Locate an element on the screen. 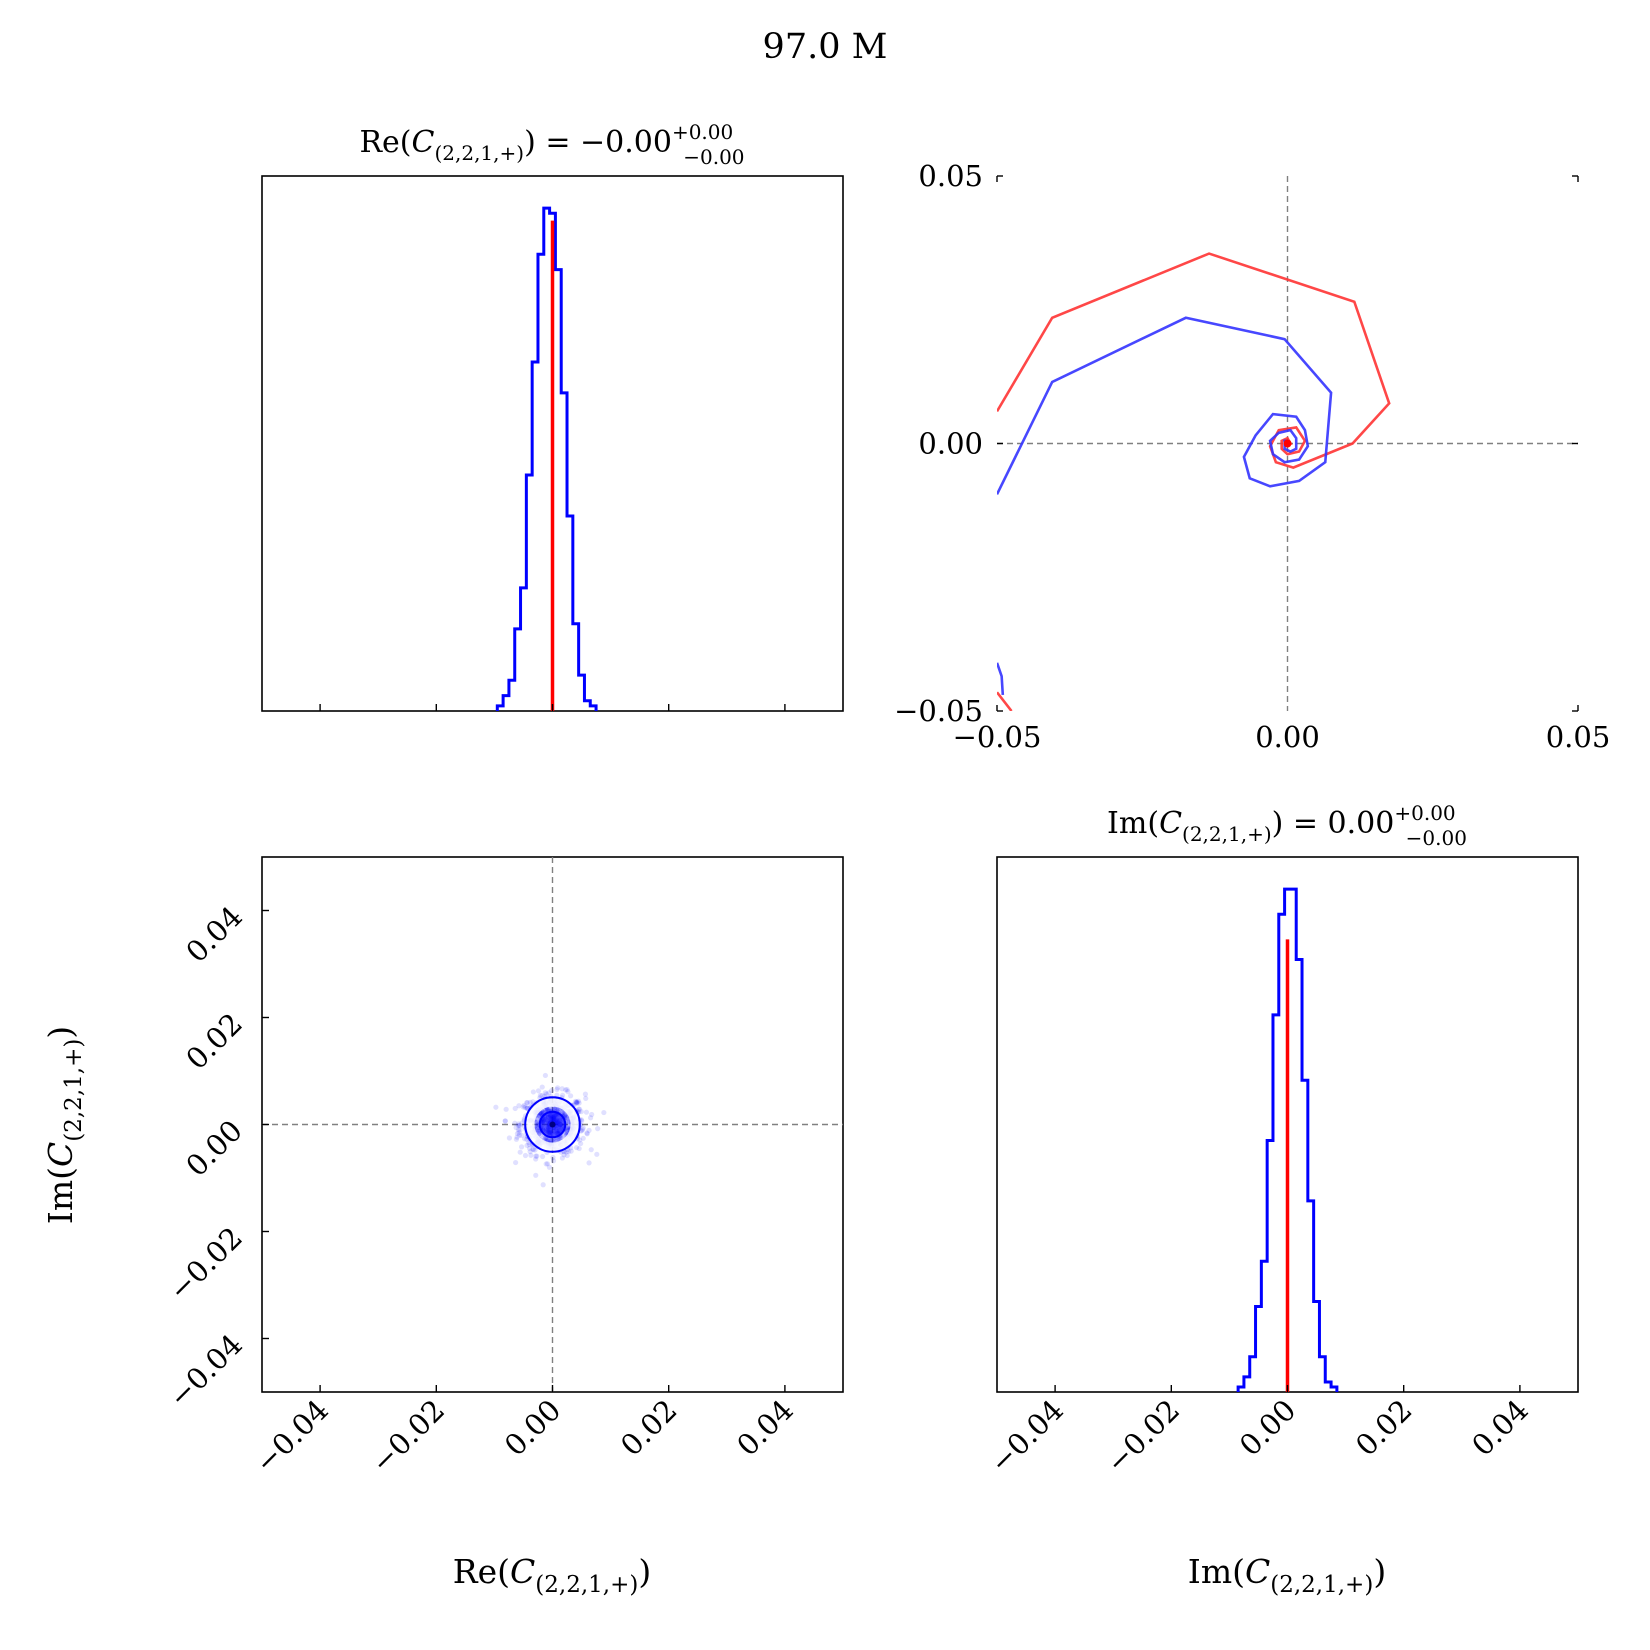 The height and width of the screenshot is (1650, 1650). im-histogram-title: Im(C(2,2,1,+)) = 0.00+0.00 −0.00 is located at coordinates (1287, 825).